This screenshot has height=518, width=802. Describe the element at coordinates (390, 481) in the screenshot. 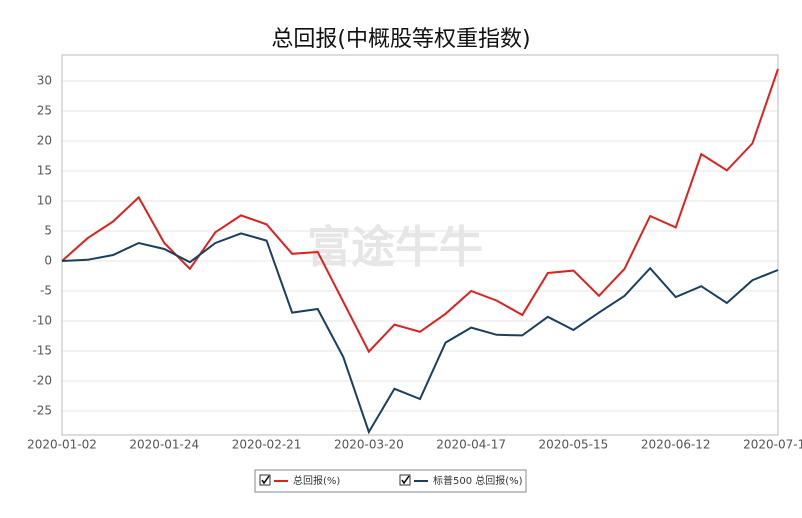

I see `legend-box` at that location.